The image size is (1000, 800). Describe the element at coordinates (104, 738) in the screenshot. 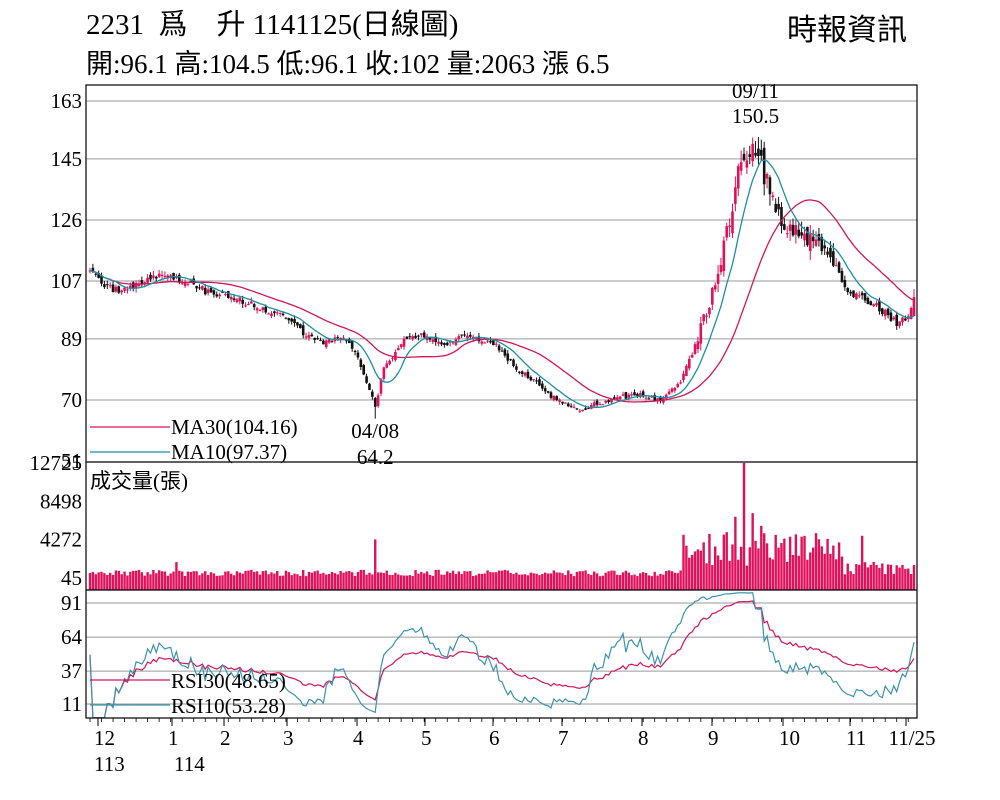

I see `month-label: 12` at that location.